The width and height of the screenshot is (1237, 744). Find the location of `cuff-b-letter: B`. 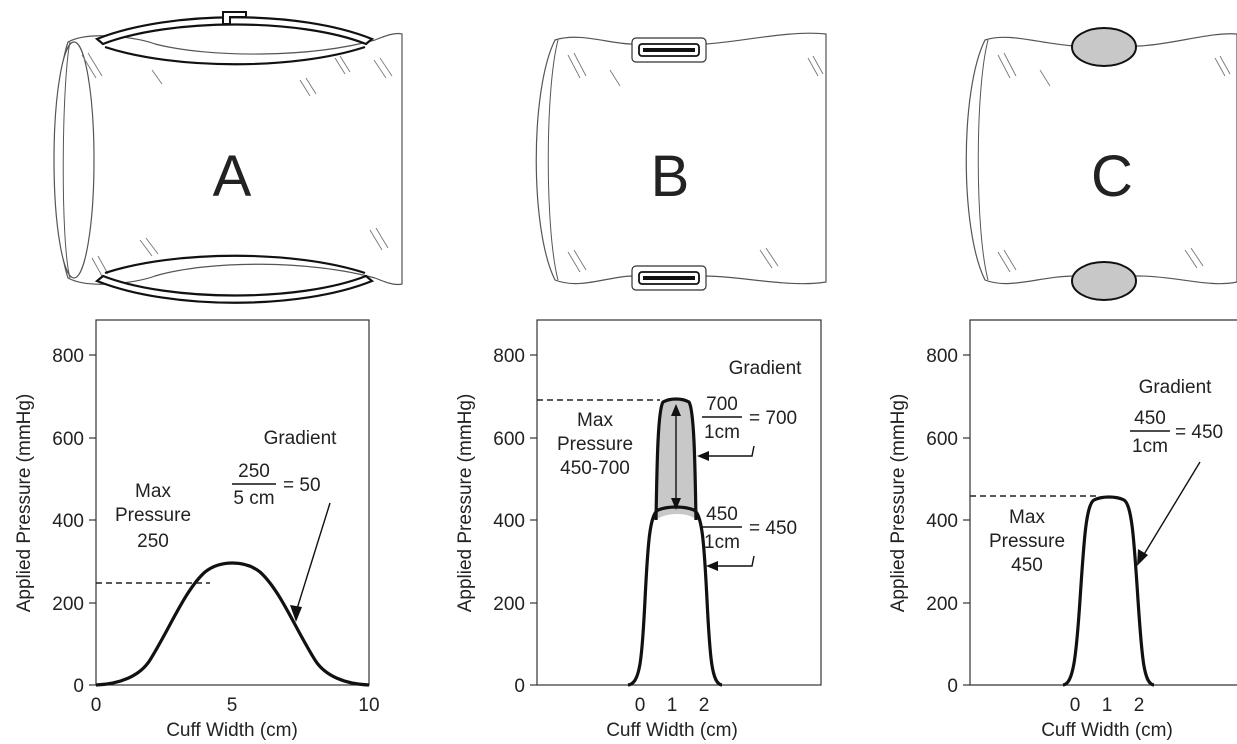

cuff-b-letter: B is located at coordinates (670, 176).